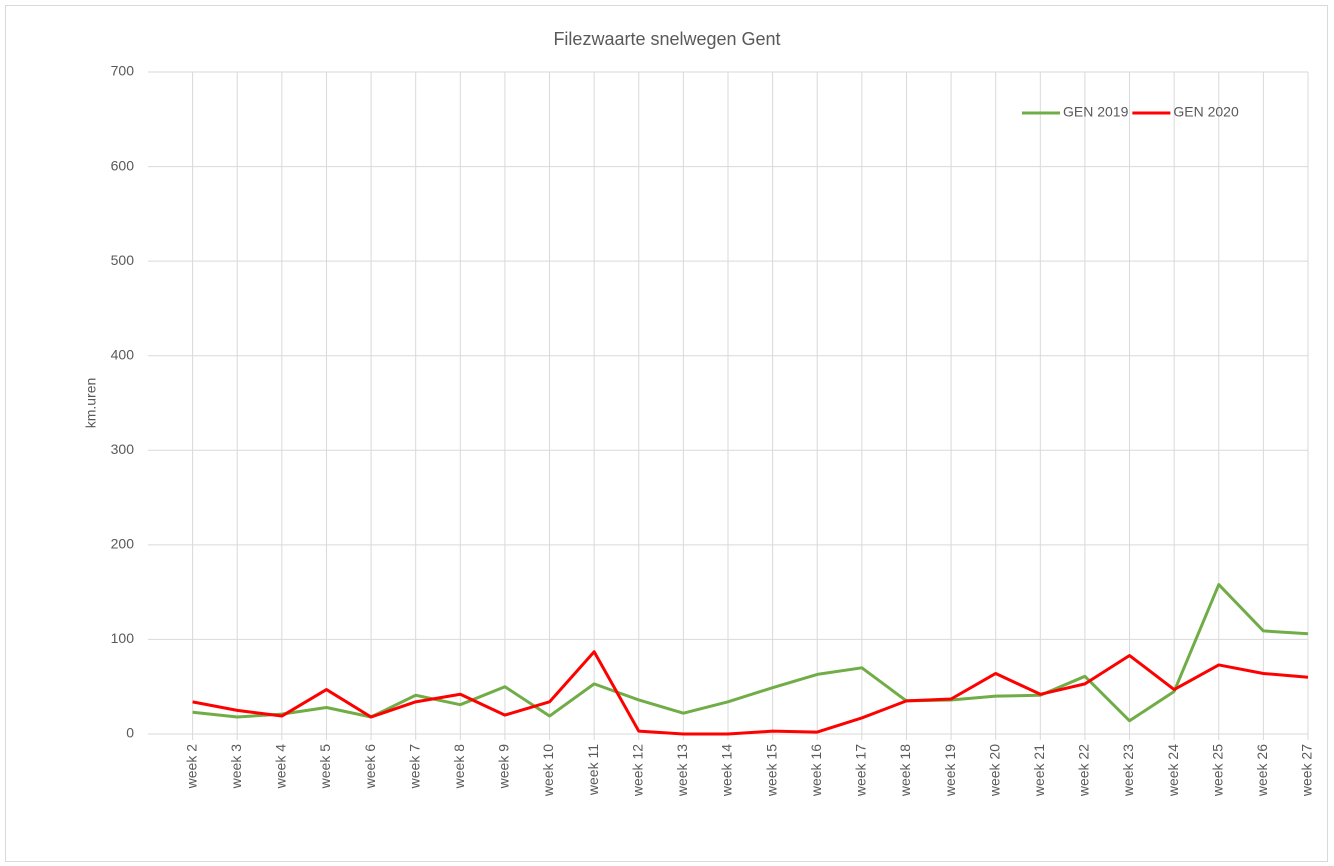  Describe the element at coordinates (1039, 770) in the screenshot. I see `x-tick-label: week 21` at that location.